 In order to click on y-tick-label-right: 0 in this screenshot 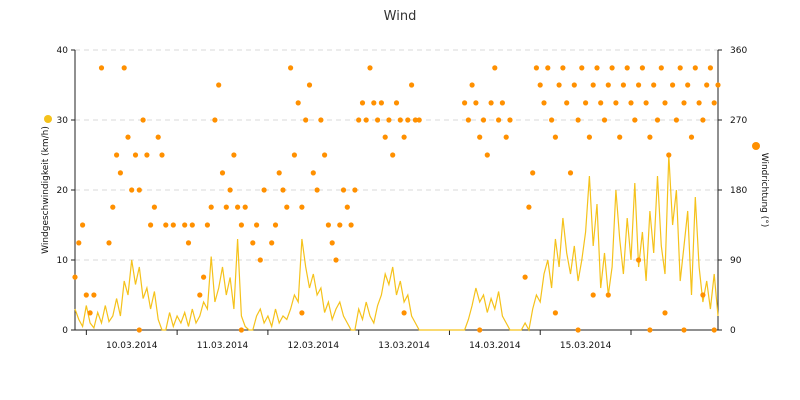, I will do `click(733, 331)`.